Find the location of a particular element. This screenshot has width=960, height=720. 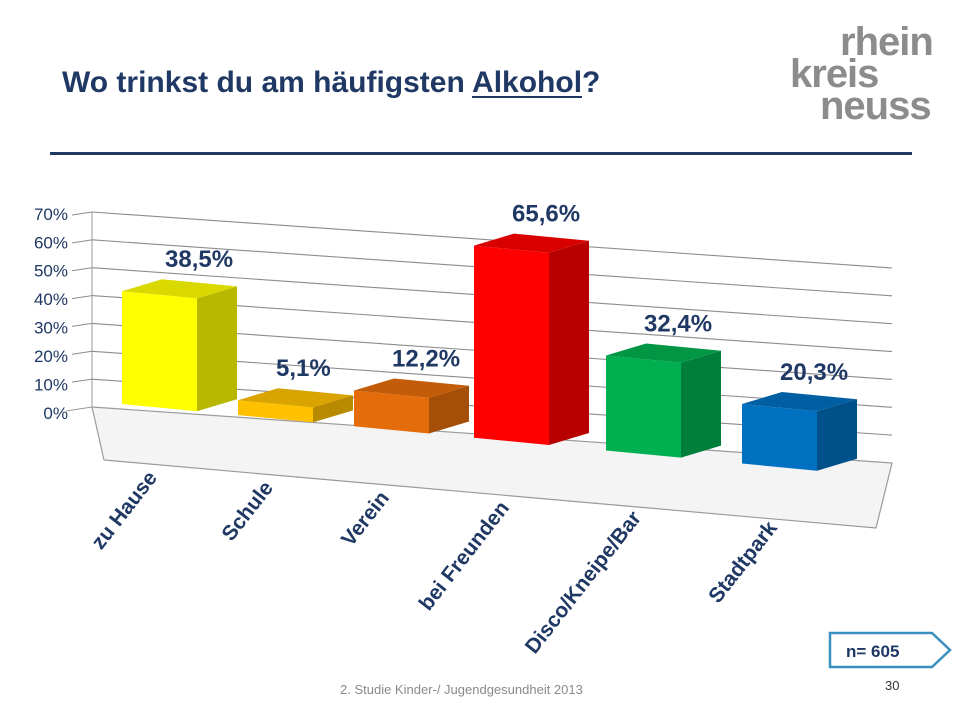

y-axis-ticks: 0% 10% 20% 30% 40% 50% 60% 70% is located at coordinates (51, 314).